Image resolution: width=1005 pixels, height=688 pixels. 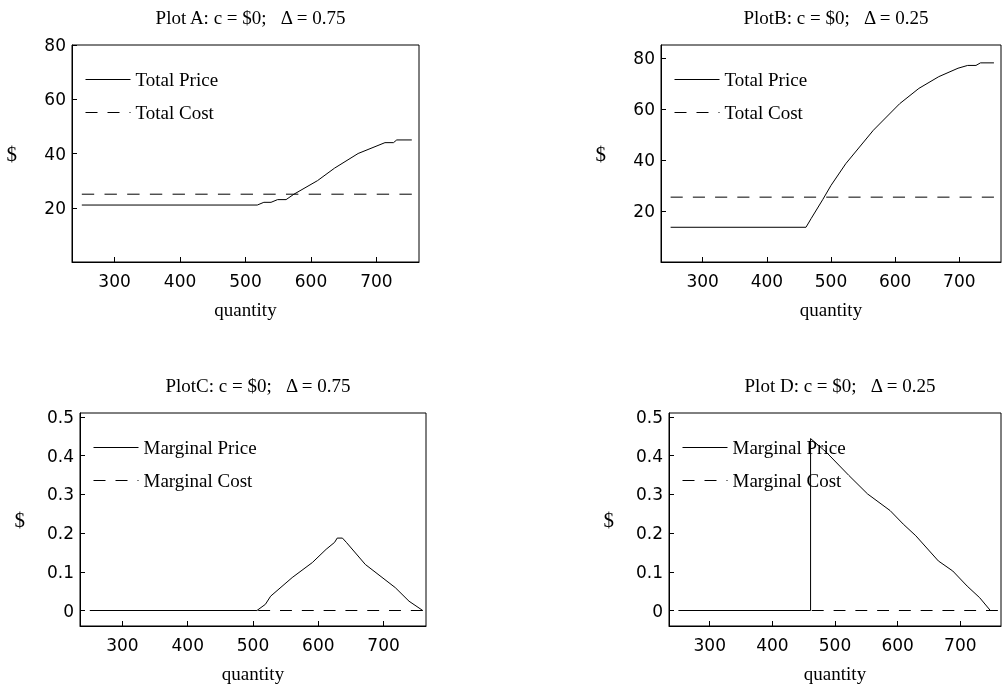 I want to click on chart-title: Plot D: c = $0; Δ = 0.25, so click(x=840, y=385).